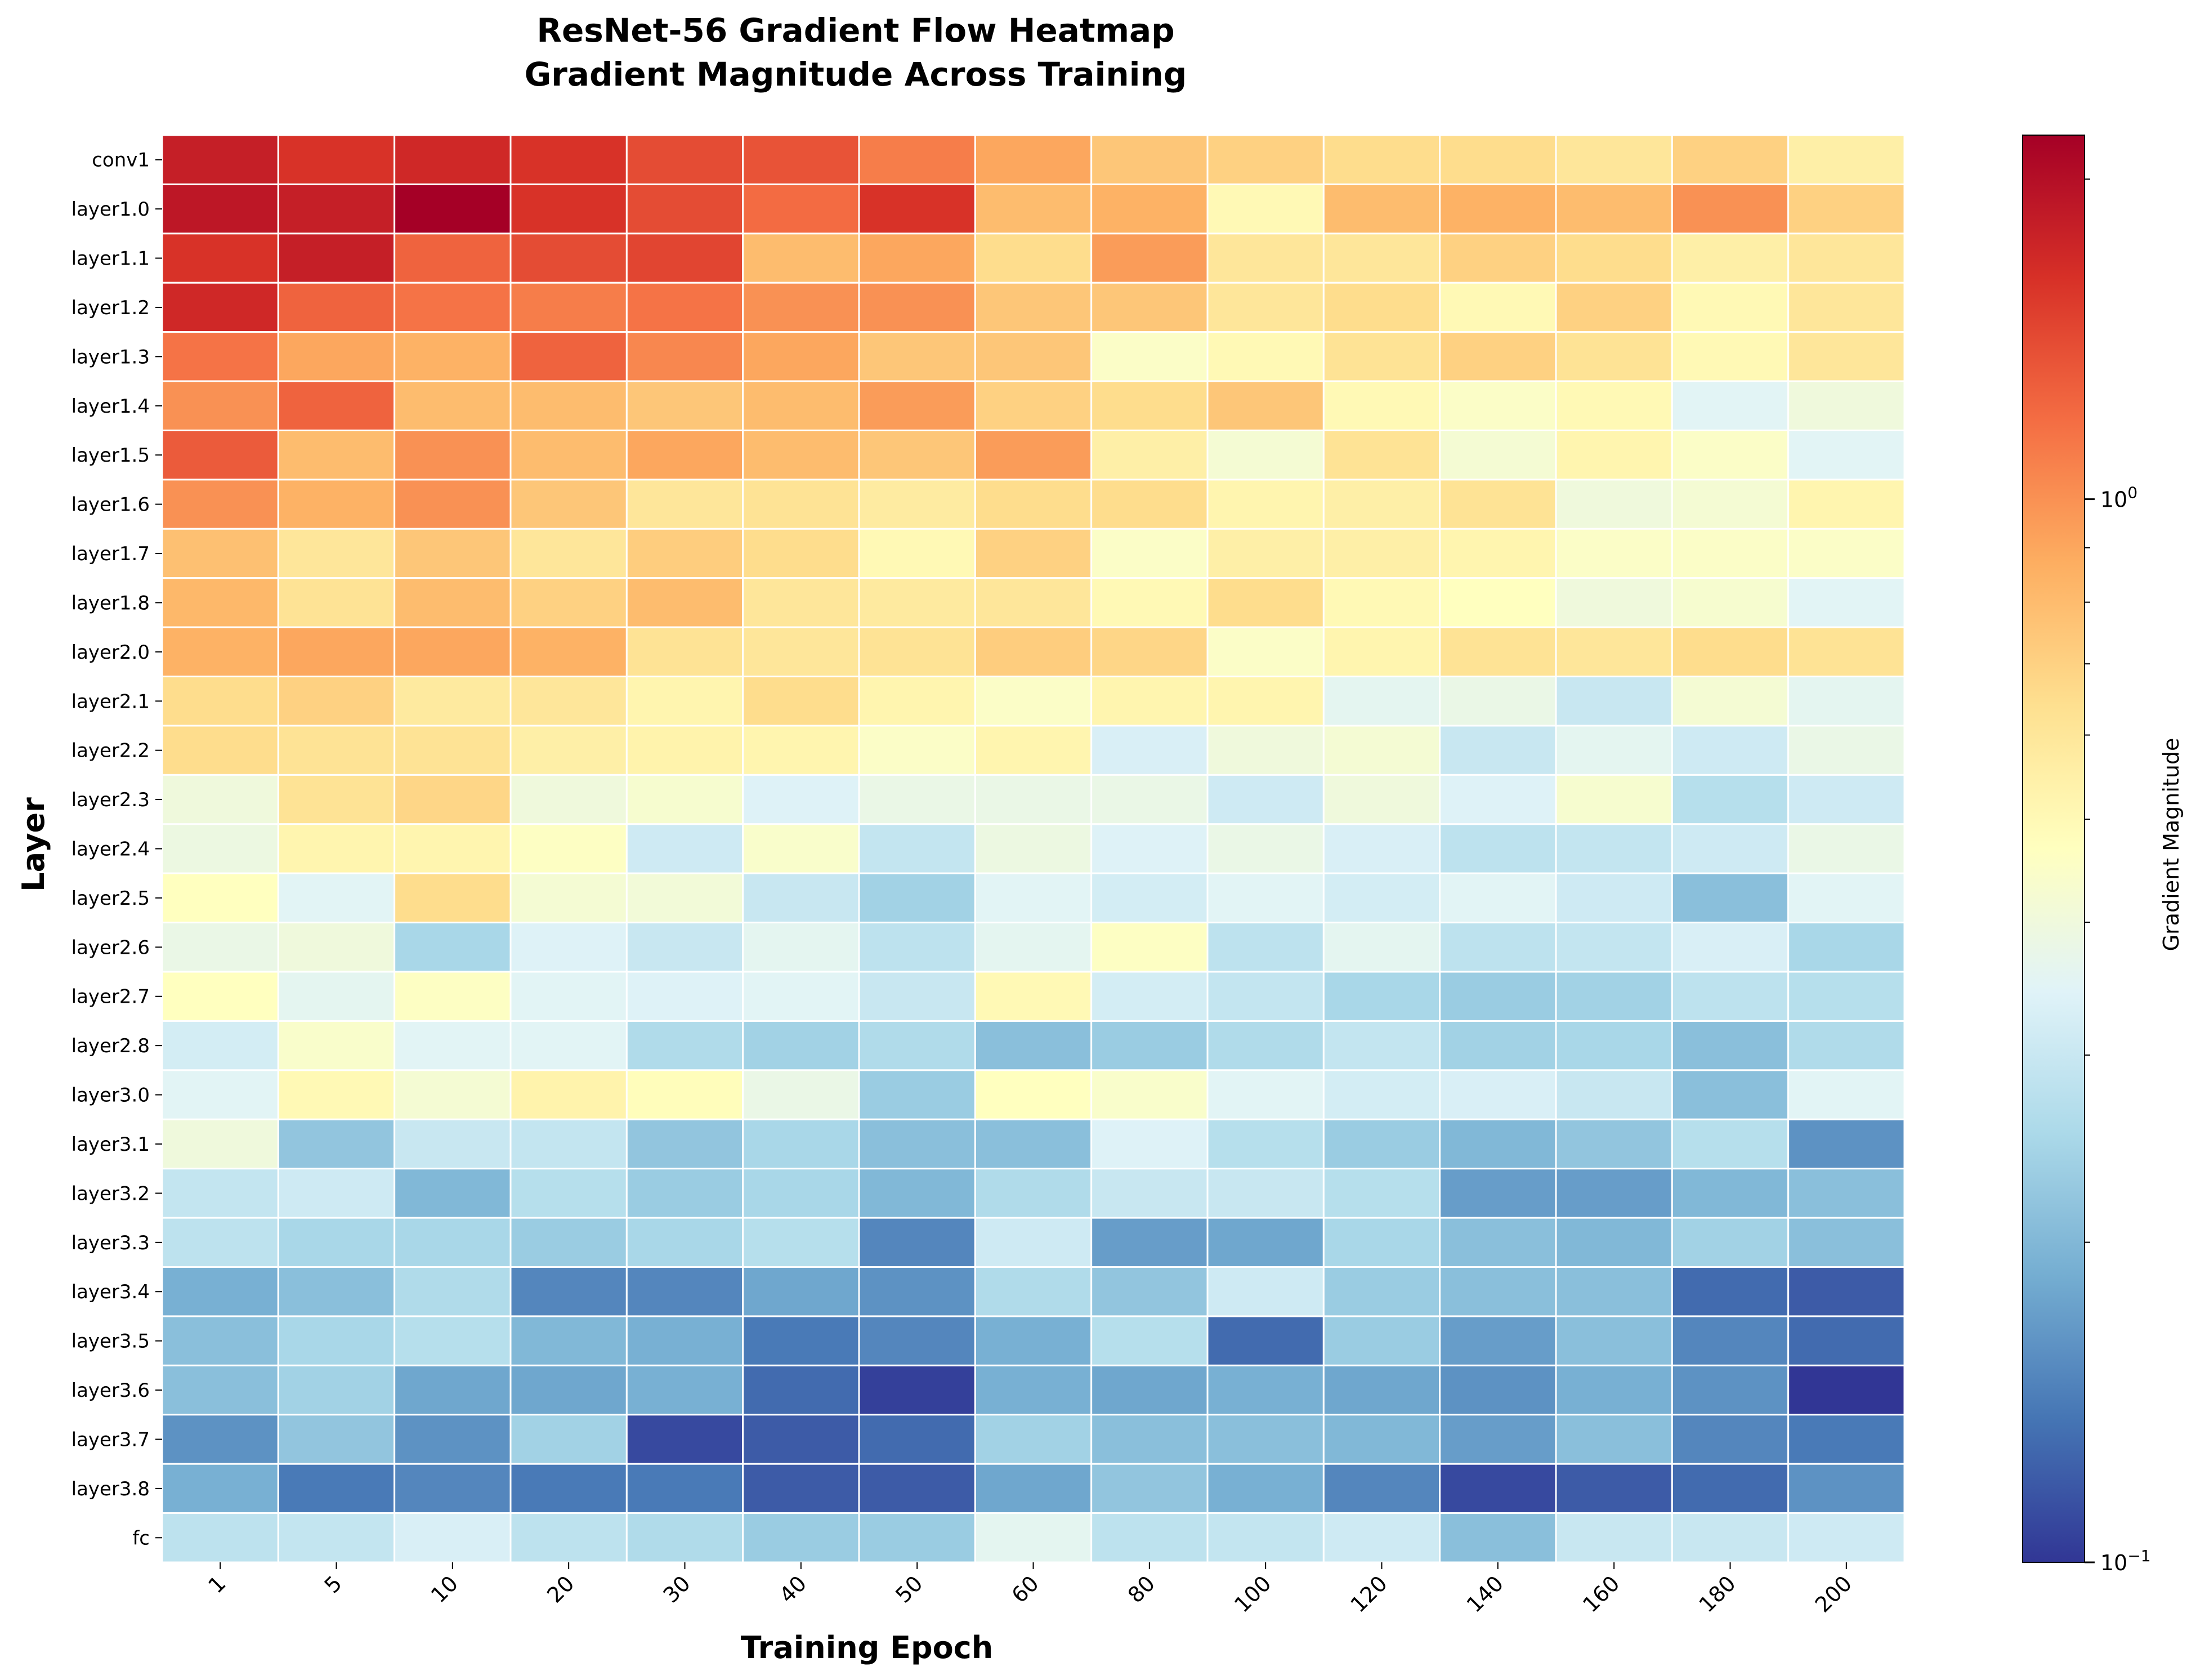 The image size is (2196, 1680). What do you see at coordinates (1833, 1594) in the screenshot?
I see `x-tick-label: 200` at bounding box center [1833, 1594].